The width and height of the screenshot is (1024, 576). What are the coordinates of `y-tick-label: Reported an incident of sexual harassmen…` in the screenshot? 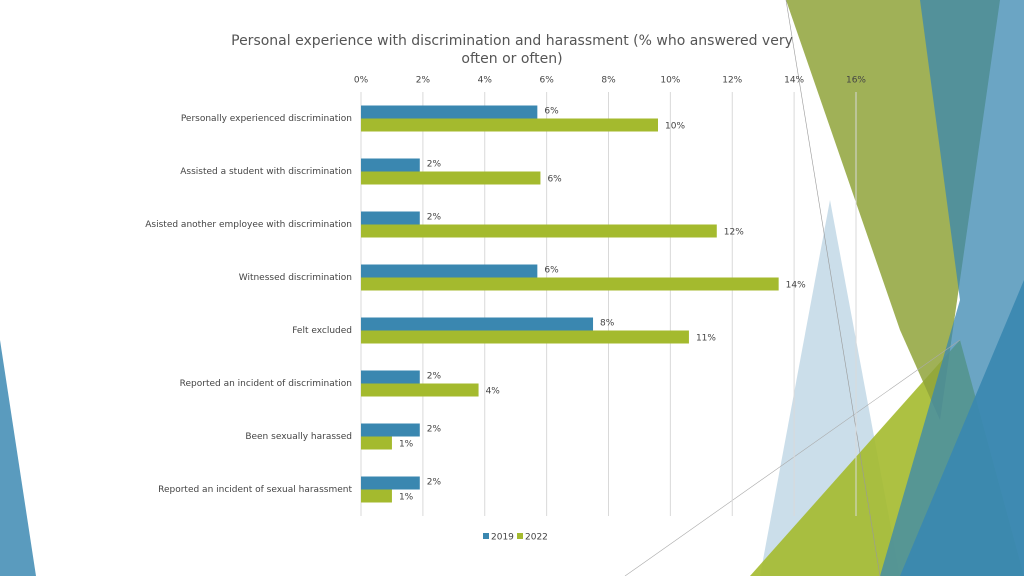 It's located at (255, 490).